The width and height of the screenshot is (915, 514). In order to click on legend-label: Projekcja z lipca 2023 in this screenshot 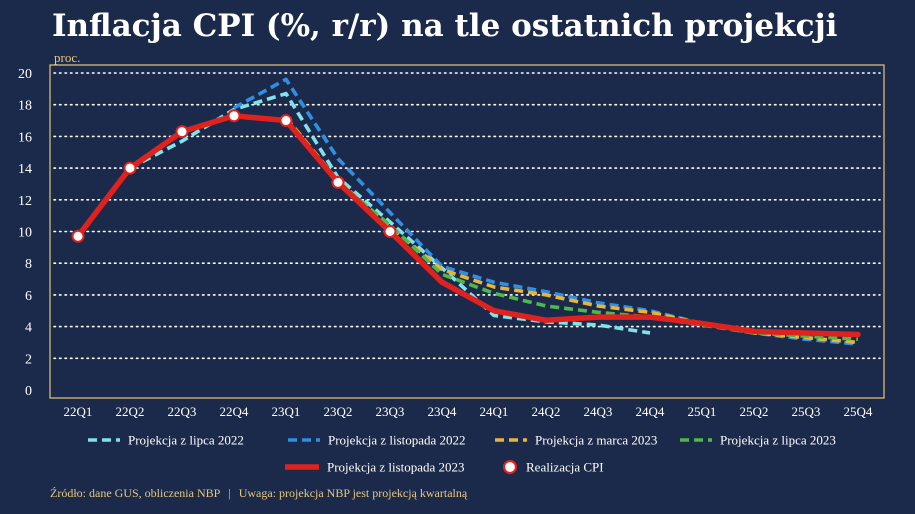, I will do `click(778, 440)`.